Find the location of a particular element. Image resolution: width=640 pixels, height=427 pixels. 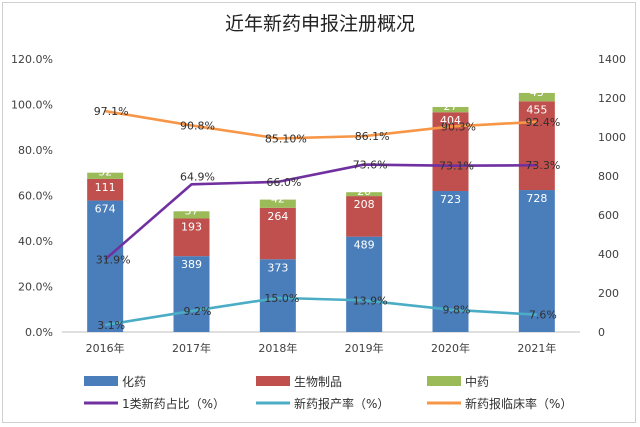

x-tick-label: 2018年 is located at coordinates (277, 348).